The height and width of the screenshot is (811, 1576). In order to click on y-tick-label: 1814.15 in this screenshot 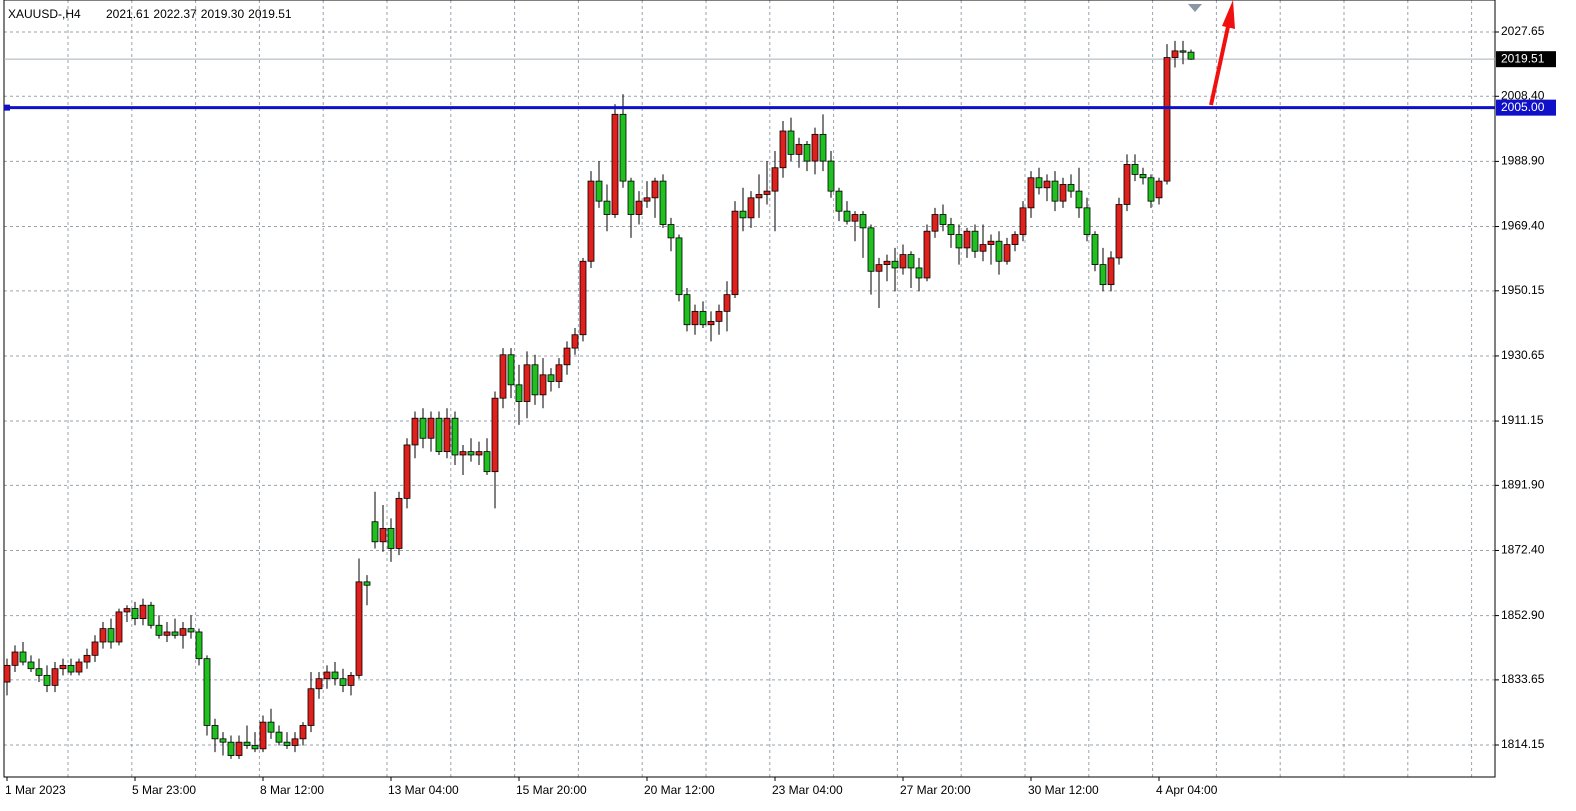, I will do `click(1523, 744)`.